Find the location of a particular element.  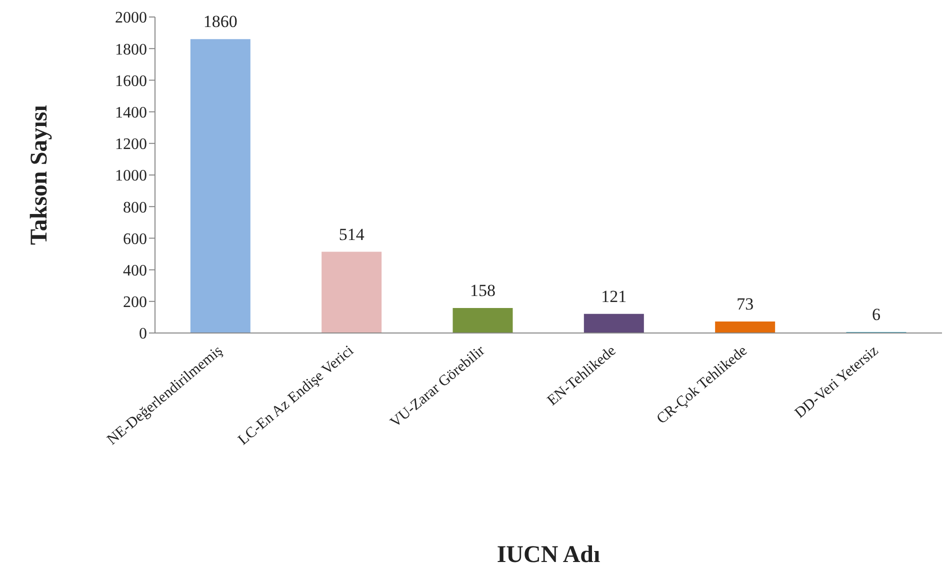

data-label: 514 is located at coordinates (351, 234).